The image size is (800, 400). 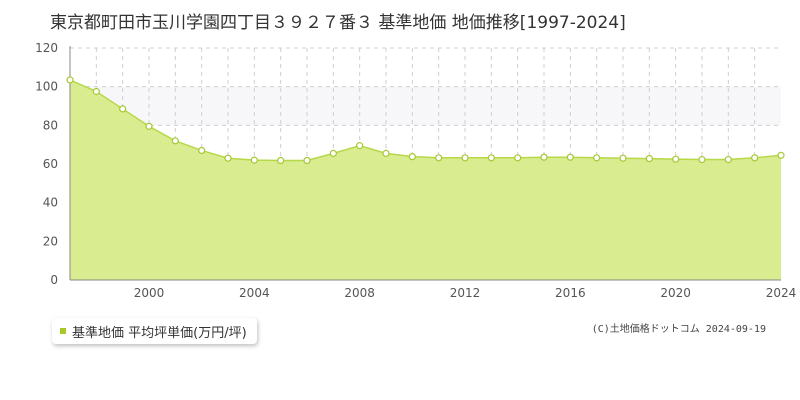 What do you see at coordinates (359, 293) in the screenshot?
I see `x-tick-label: 2008` at bounding box center [359, 293].